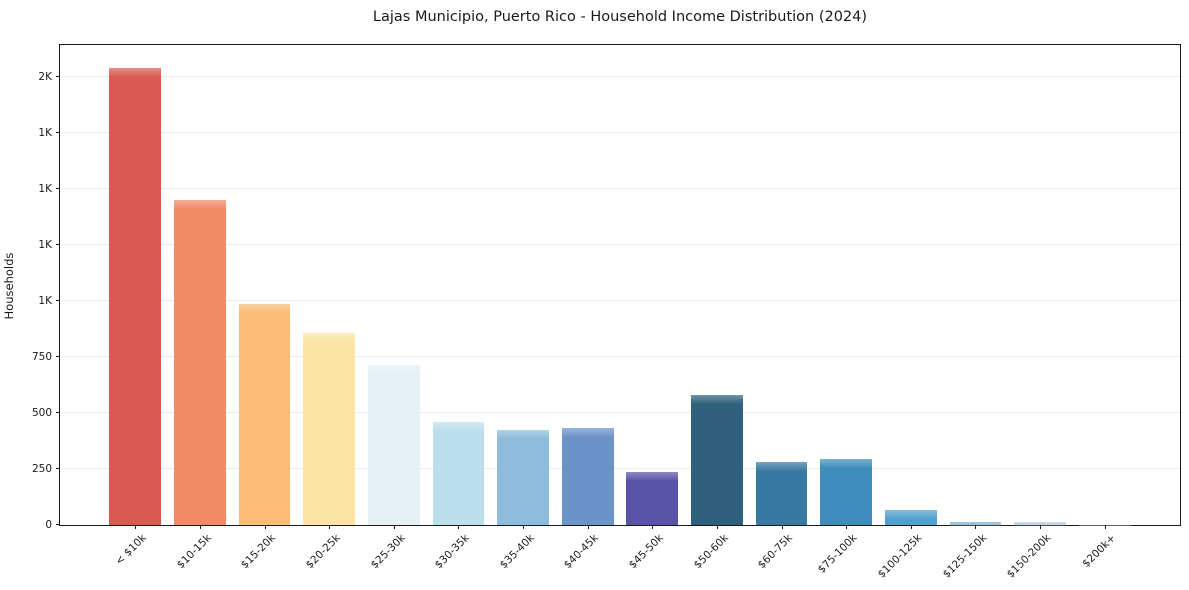  Describe the element at coordinates (458, 308) in the screenshot. I see `bar-slot: $30-35k` at that location.